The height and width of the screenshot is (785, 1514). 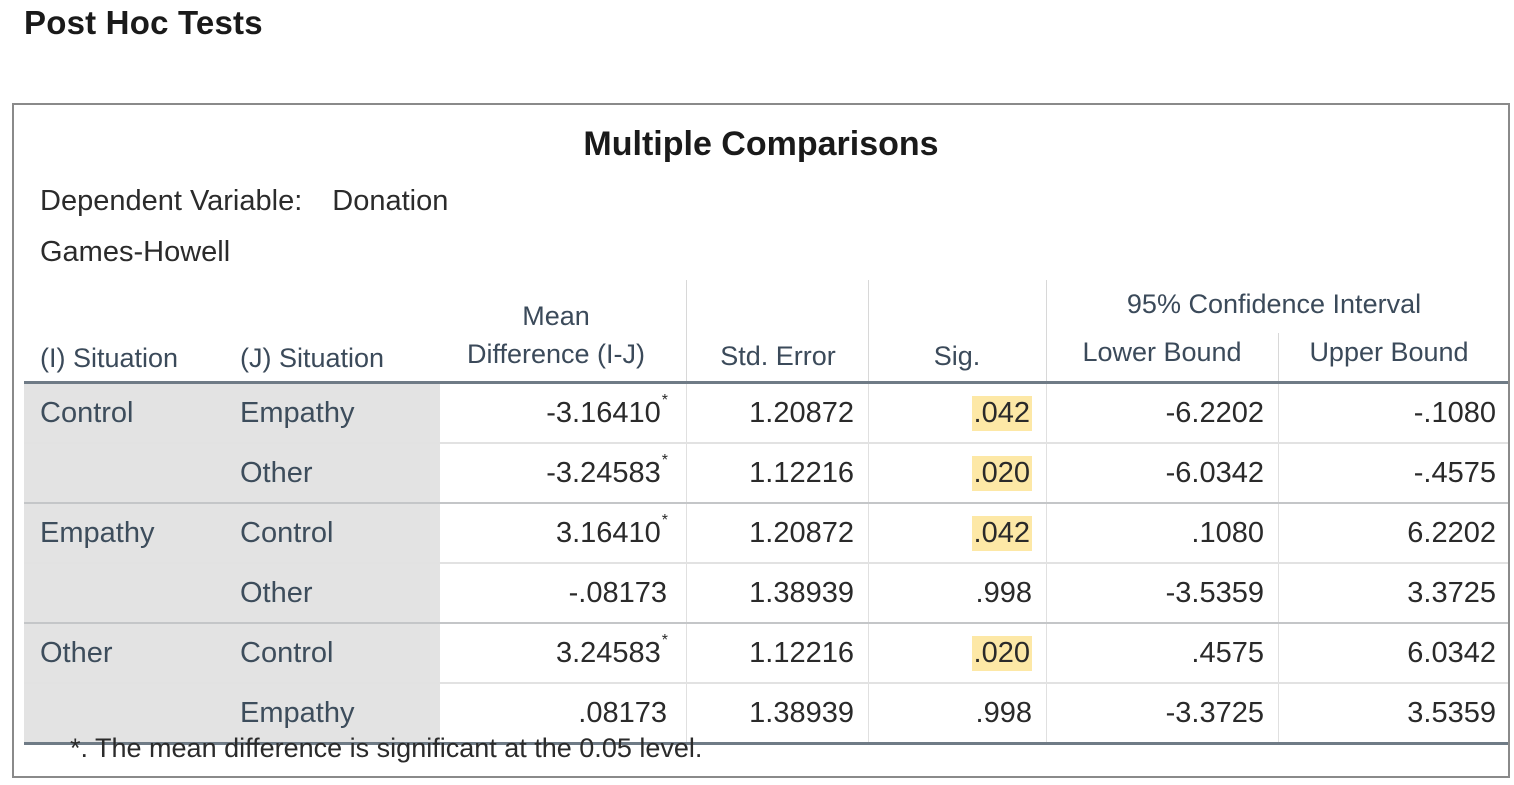 What do you see at coordinates (312, 358) in the screenshot?
I see `header-j-situation: (J) Situation` at bounding box center [312, 358].